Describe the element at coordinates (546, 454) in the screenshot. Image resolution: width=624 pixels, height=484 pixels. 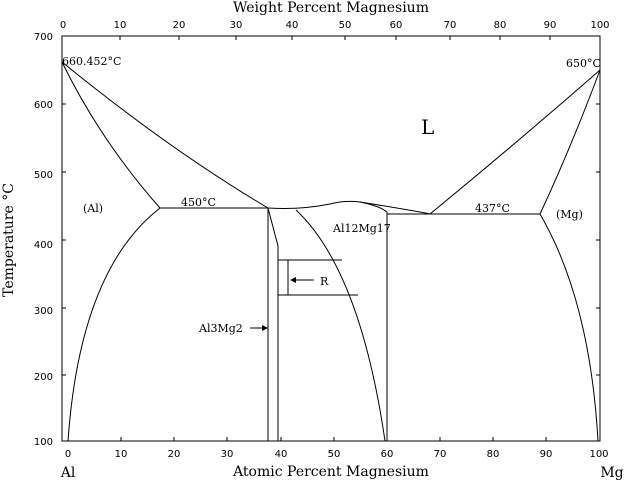
I see `bottom-tick-label: 90` at that location.